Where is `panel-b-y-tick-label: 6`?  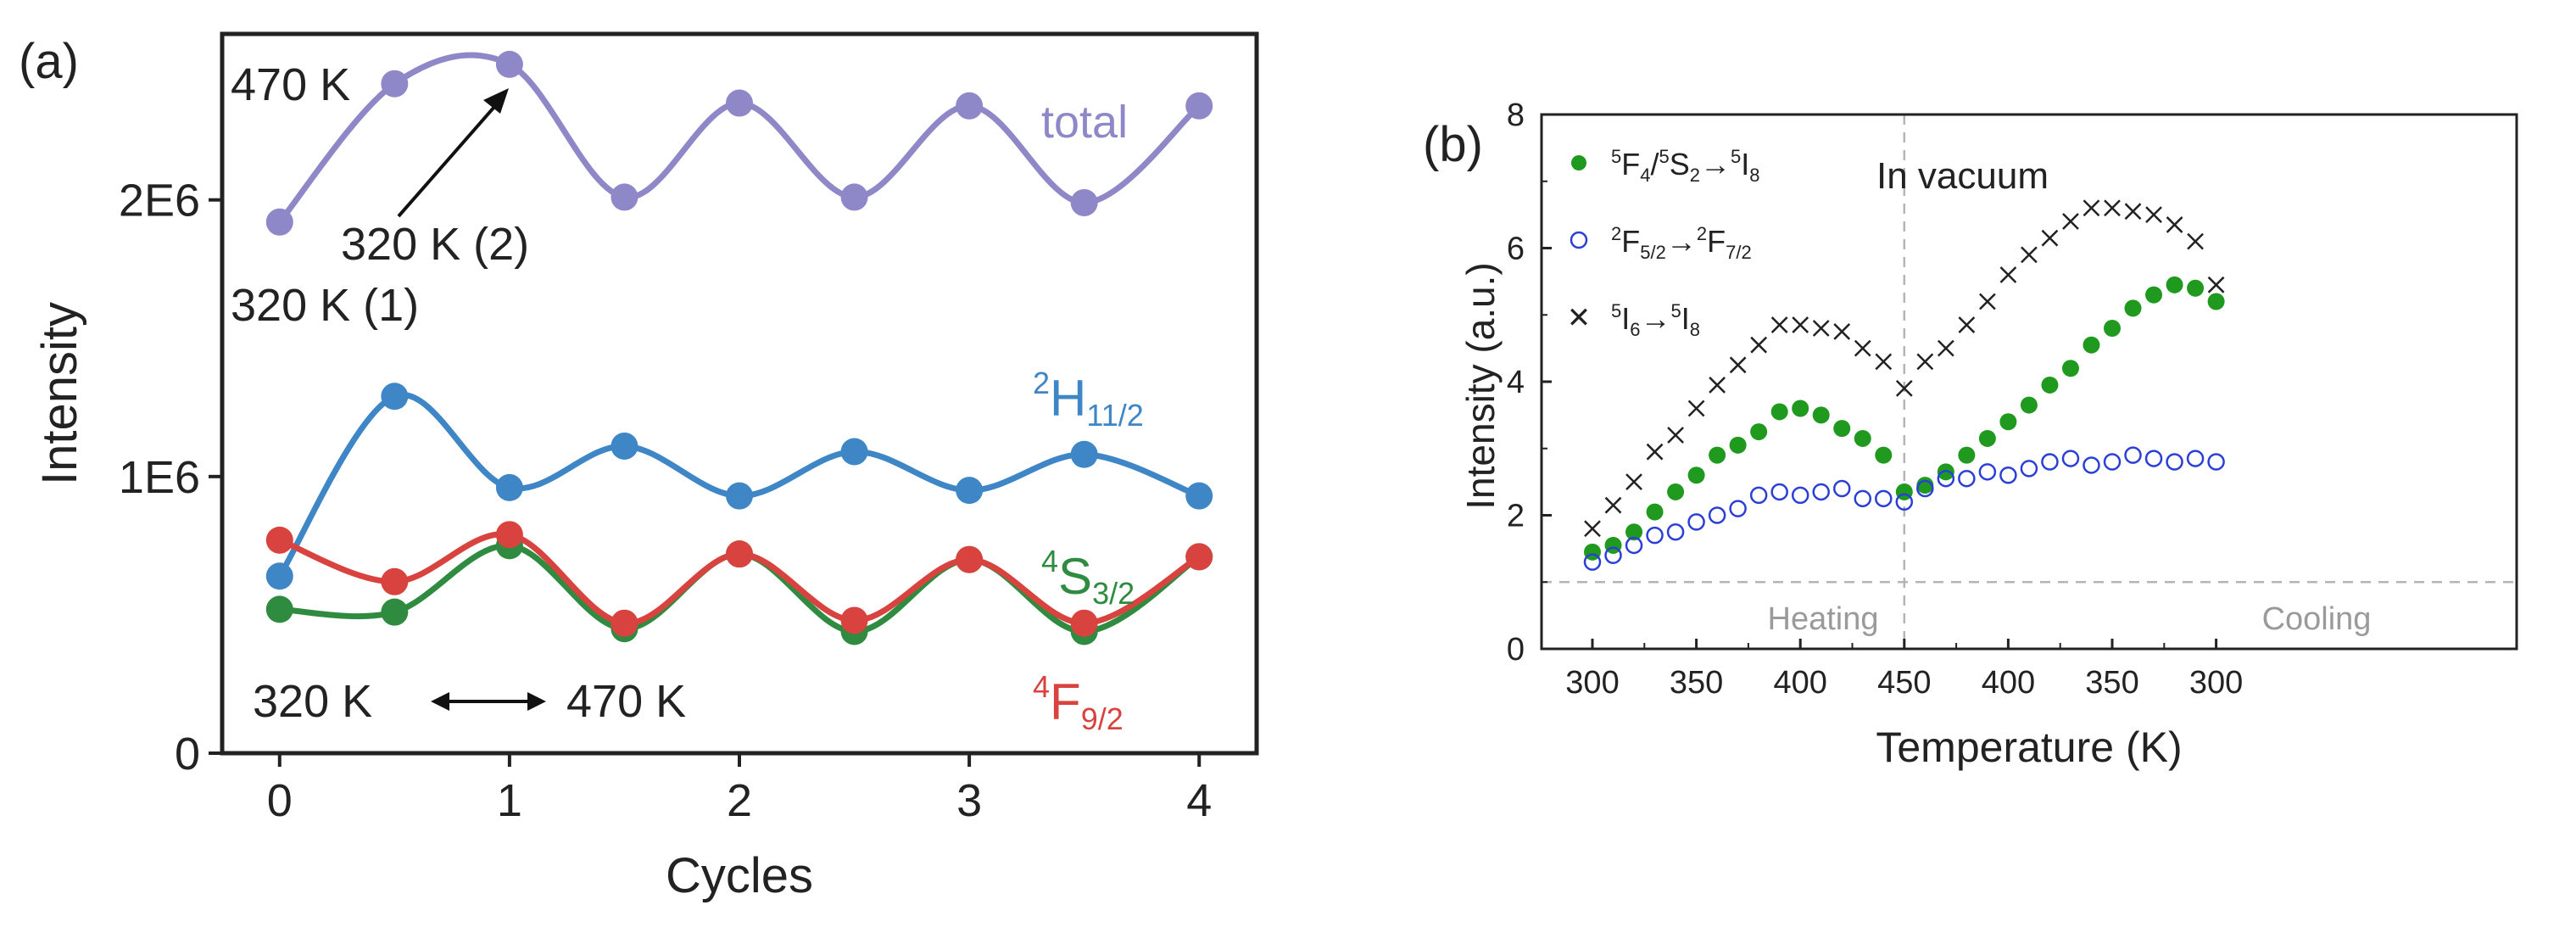
panel-b-y-tick-label: 6 is located at coordinates (1516, 249).